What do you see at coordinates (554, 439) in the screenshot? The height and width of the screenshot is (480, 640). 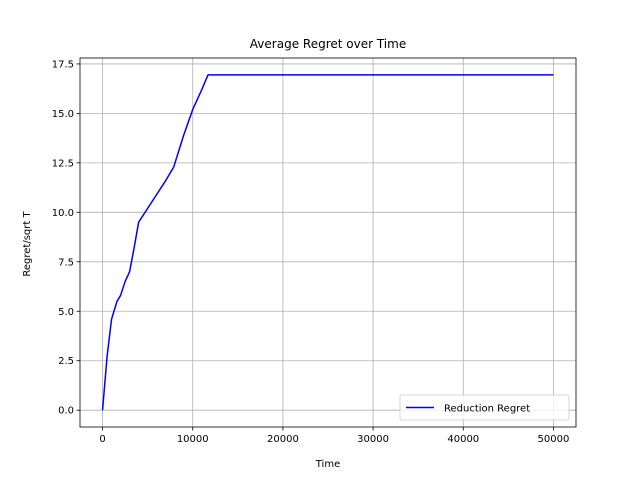 I see `x-tick-label: 50000` at bounding box center [554, 439].